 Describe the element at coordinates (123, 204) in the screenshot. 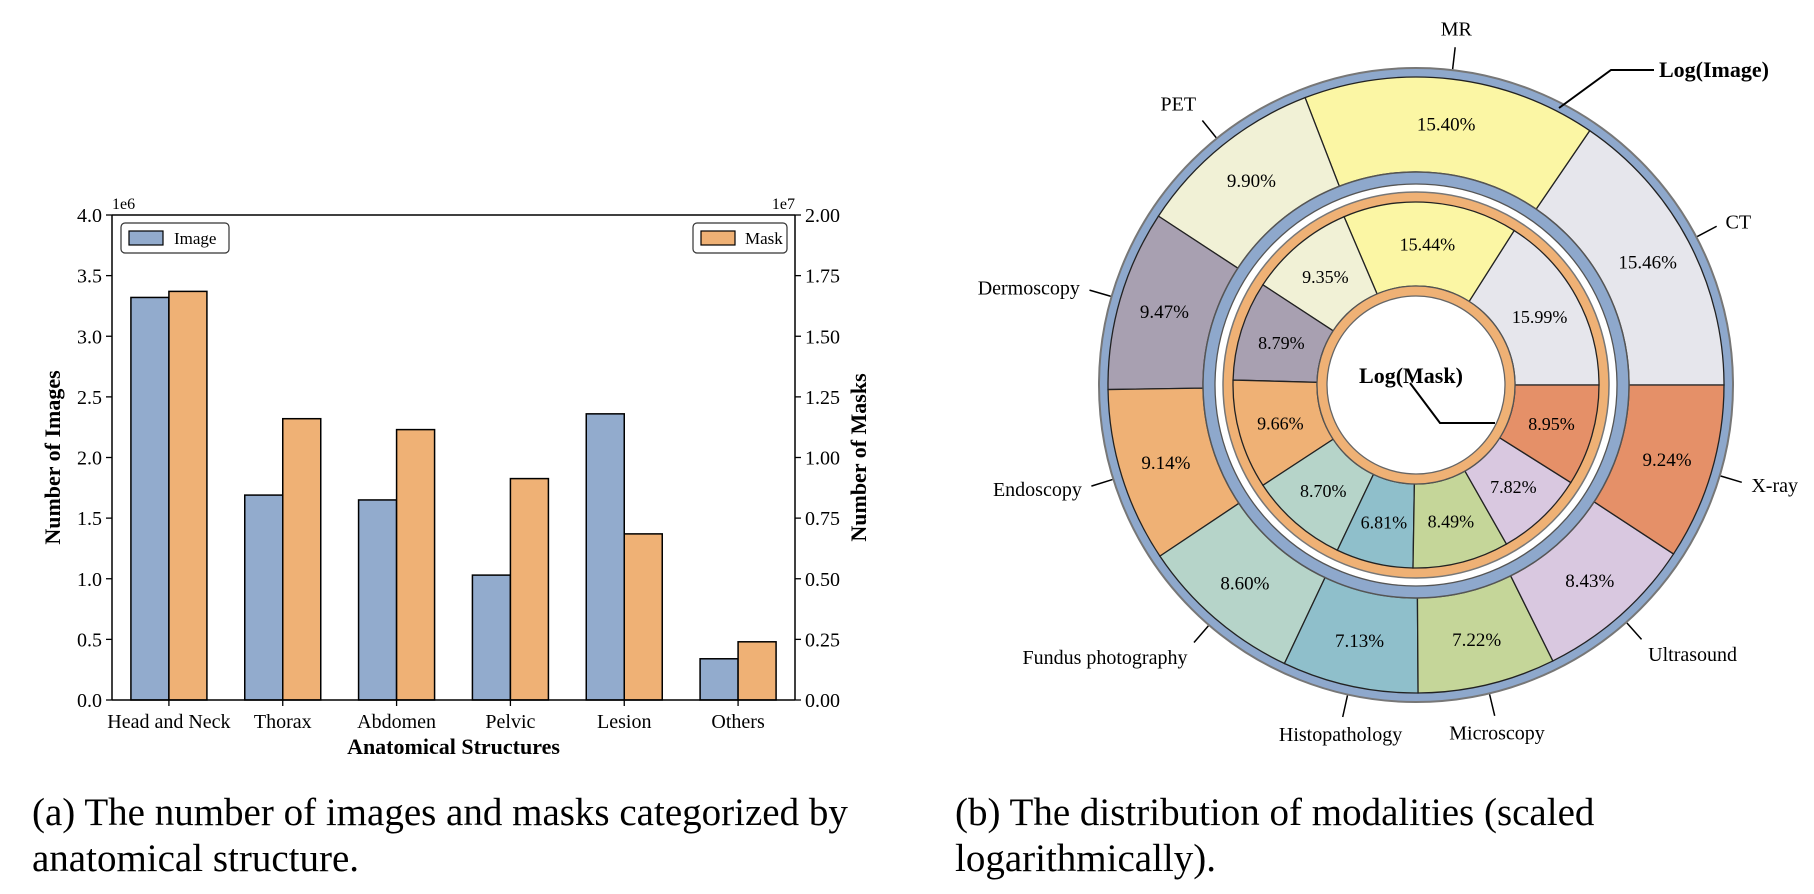

I see `y-scale-label: 1e6` at that location.